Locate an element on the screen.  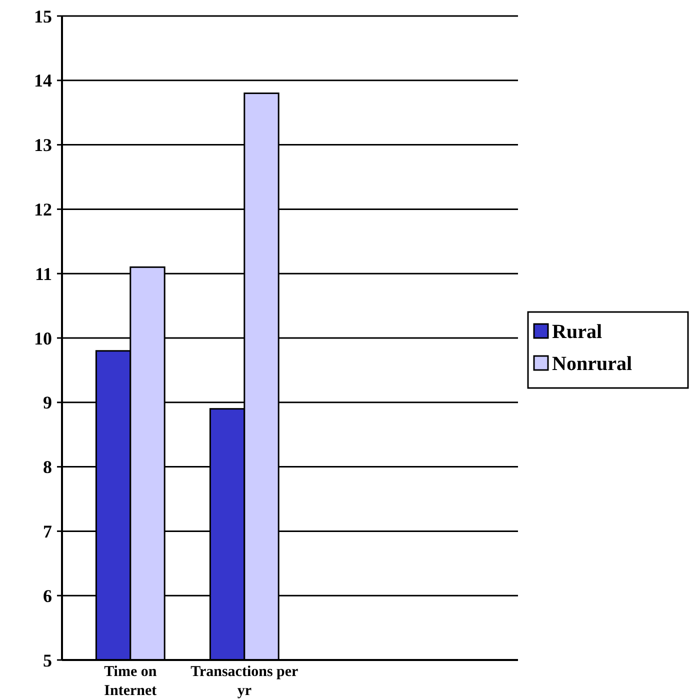
y-tick-label: 9 is located at coordinates (47, 402).